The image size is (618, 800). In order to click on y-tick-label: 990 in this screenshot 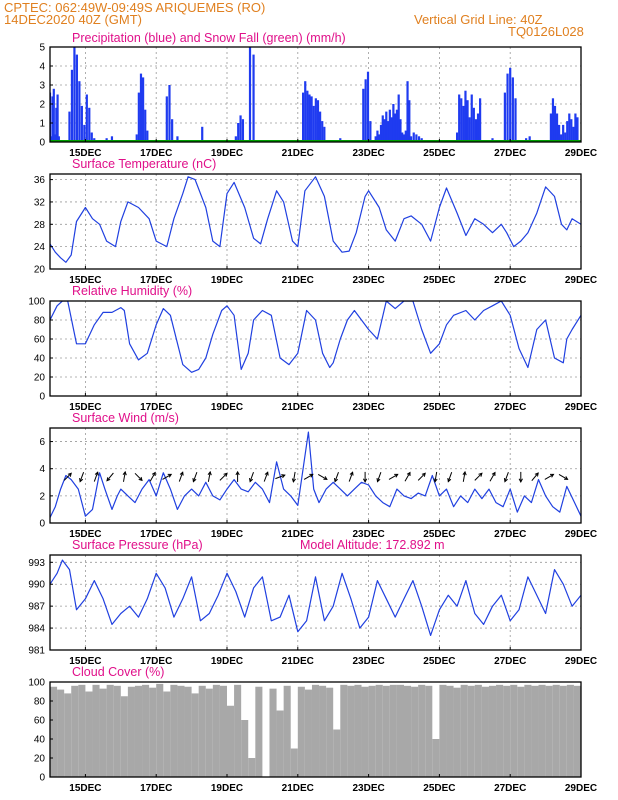, I will do `click(36, 585)`.